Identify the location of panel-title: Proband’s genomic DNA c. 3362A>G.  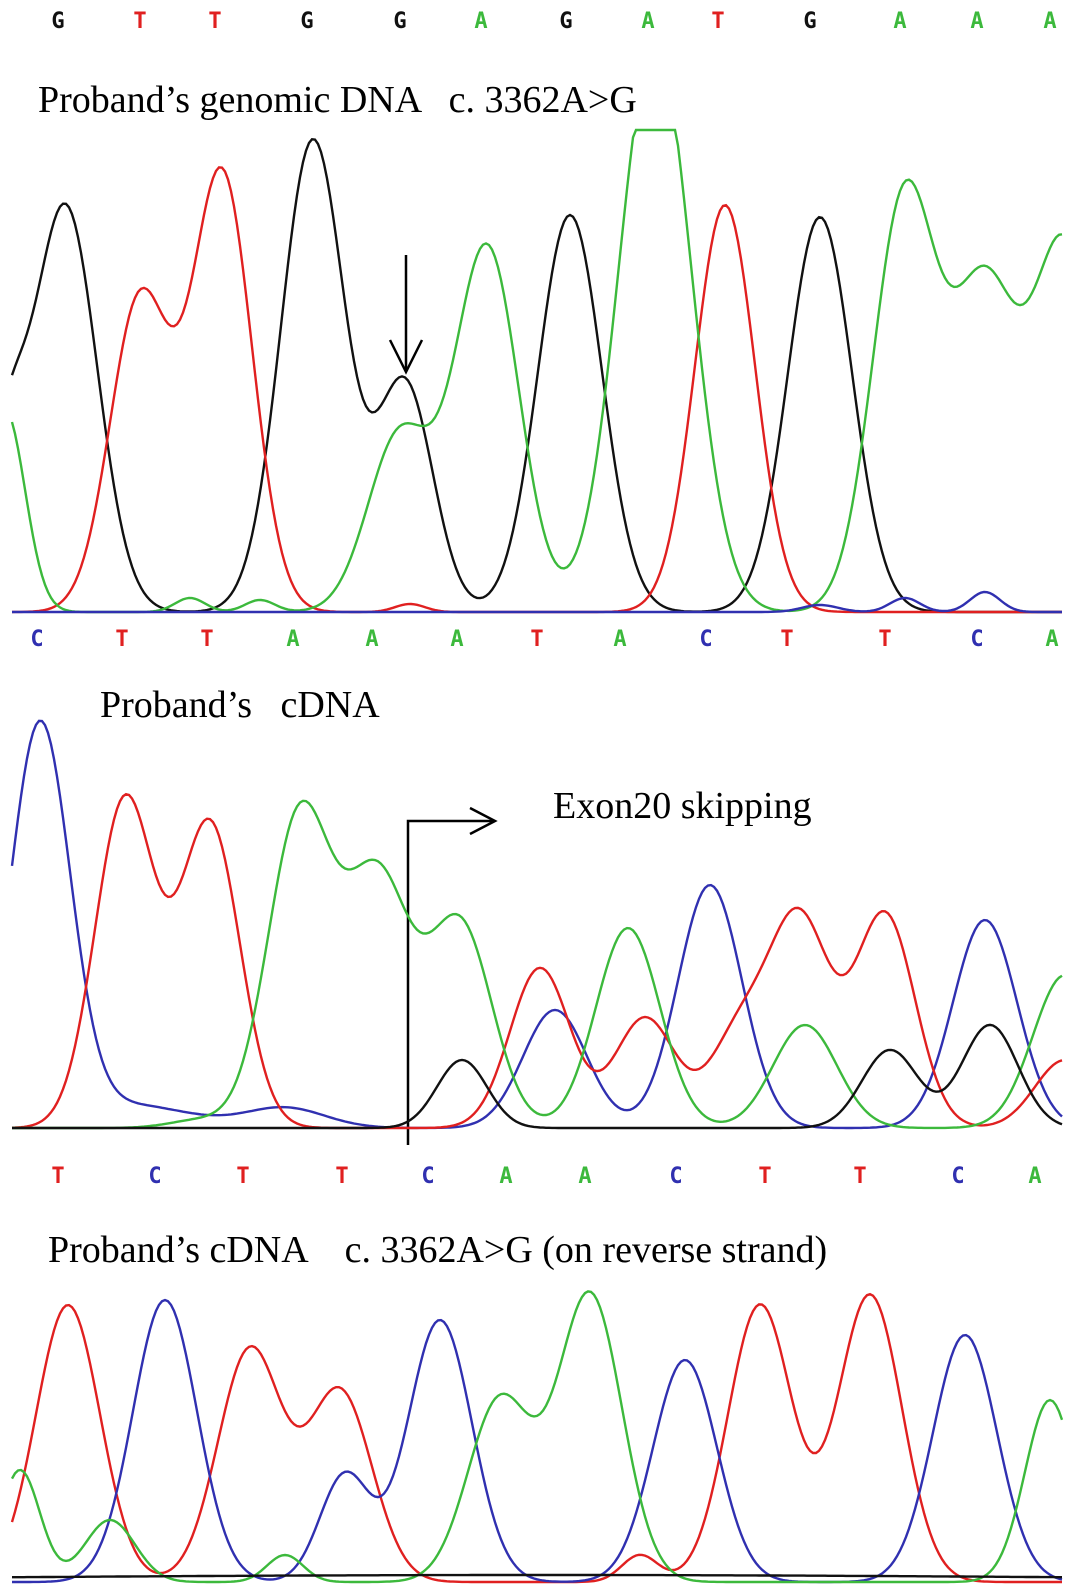
(337, 100).